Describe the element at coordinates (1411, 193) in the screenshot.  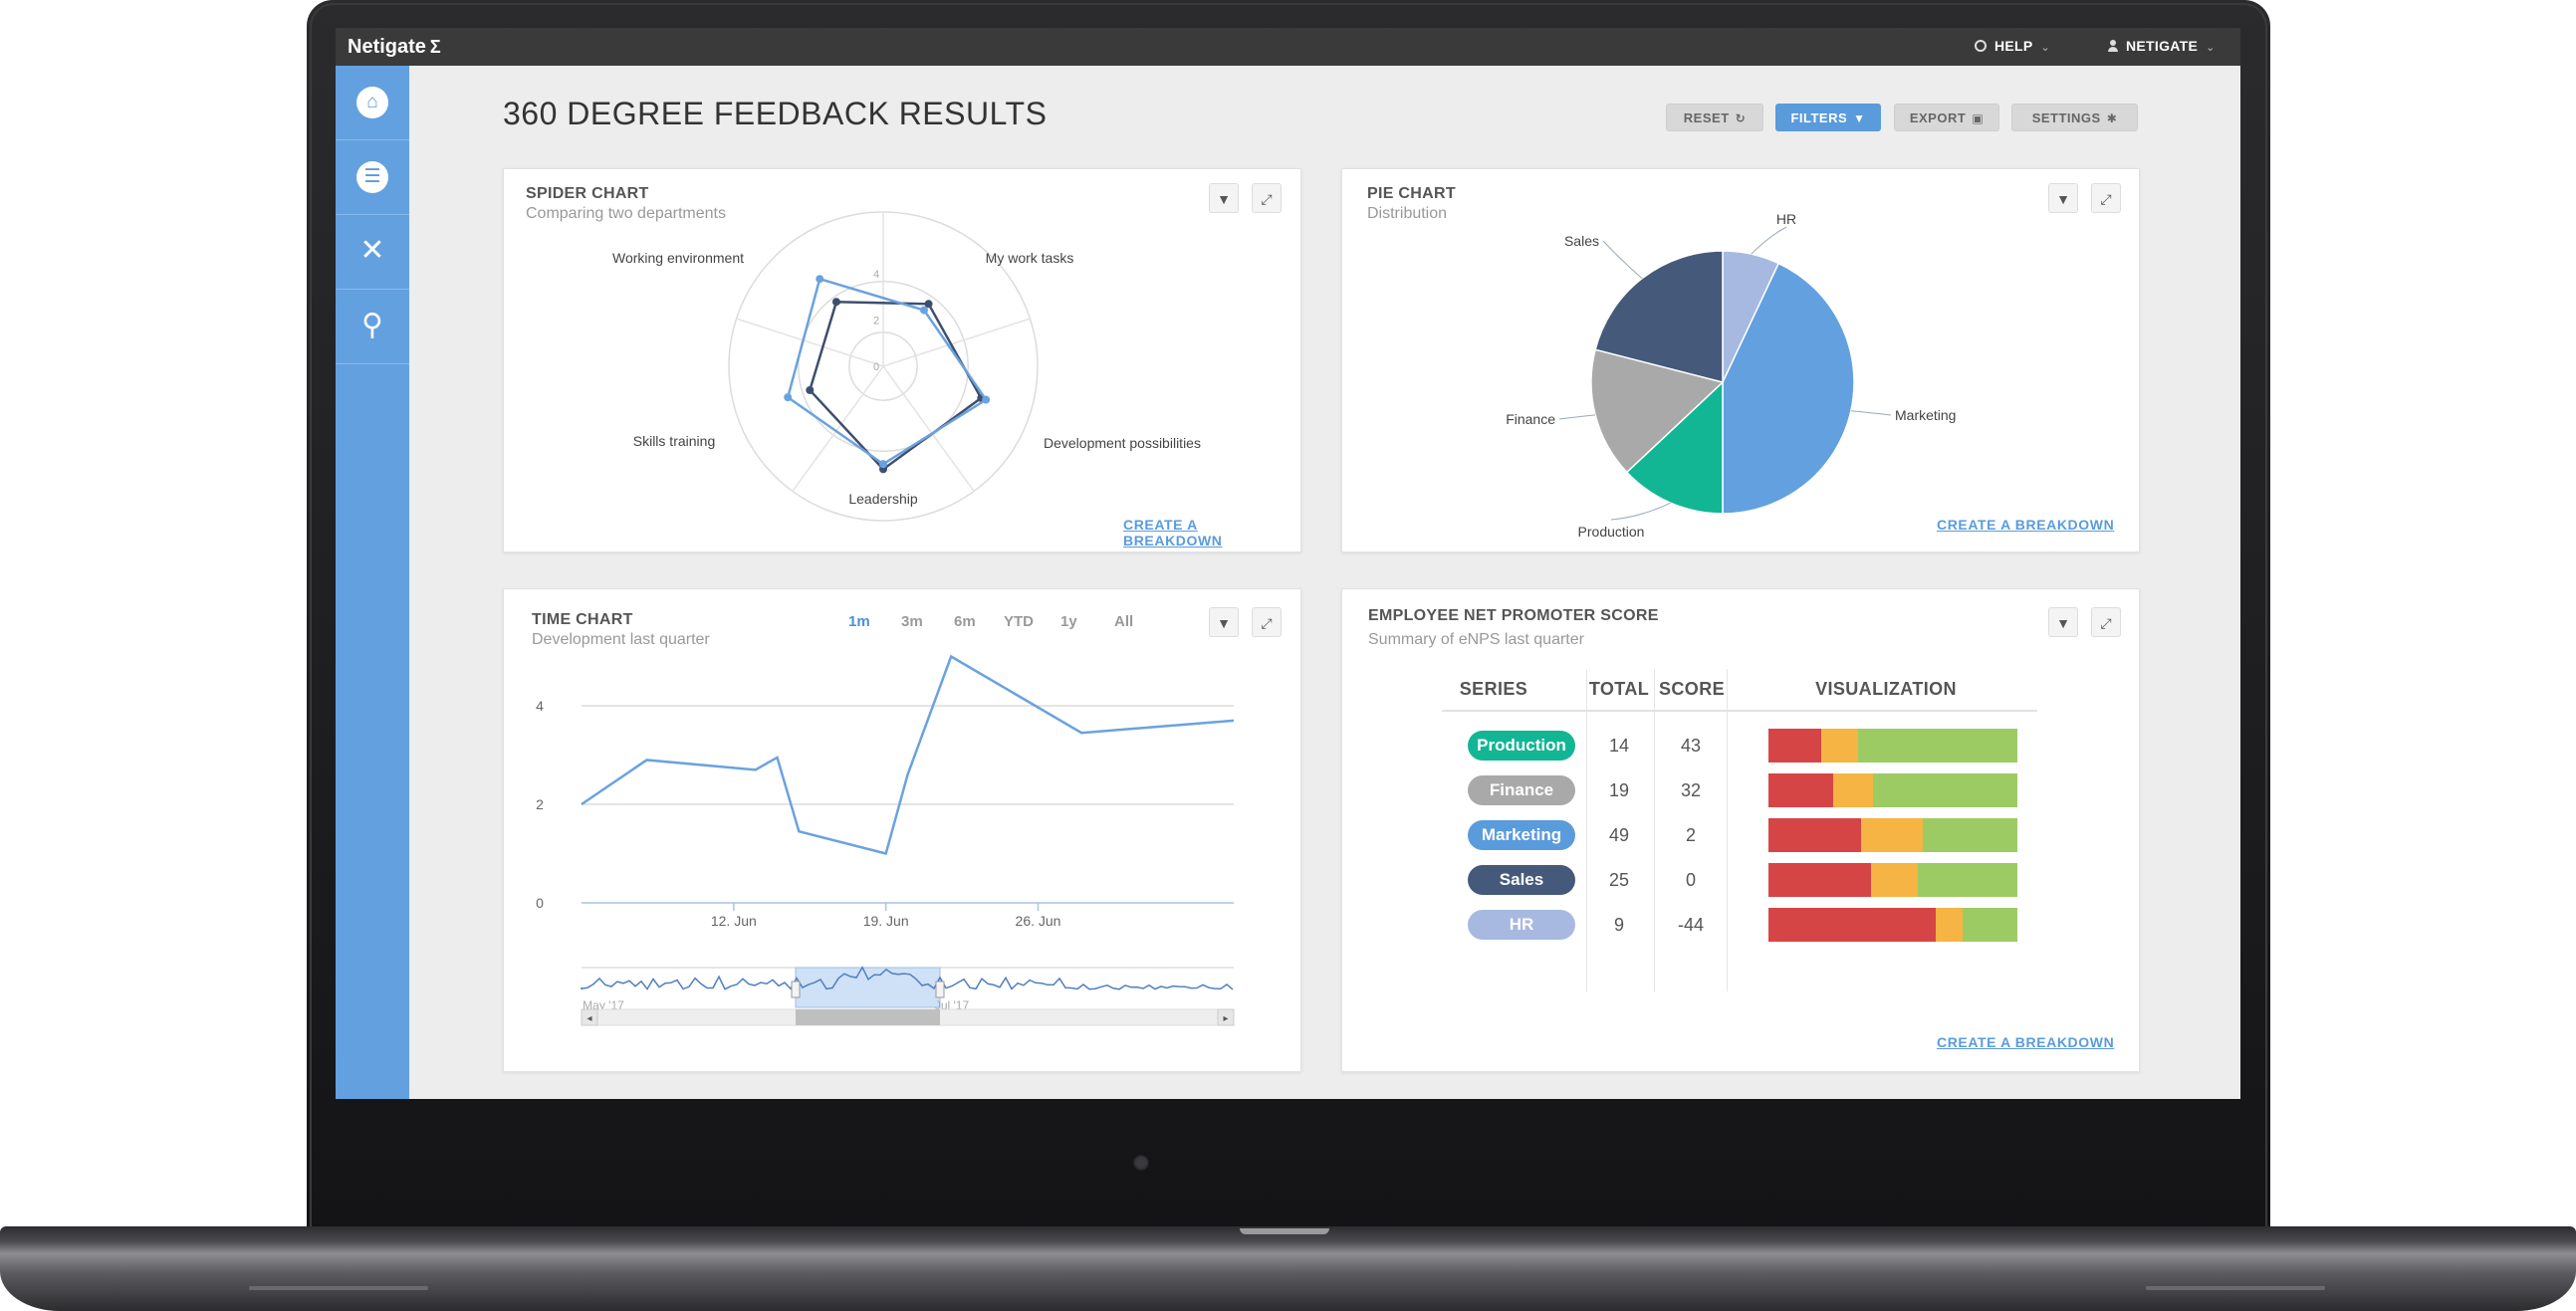
I see `card-title: PIE CHART` at that location.